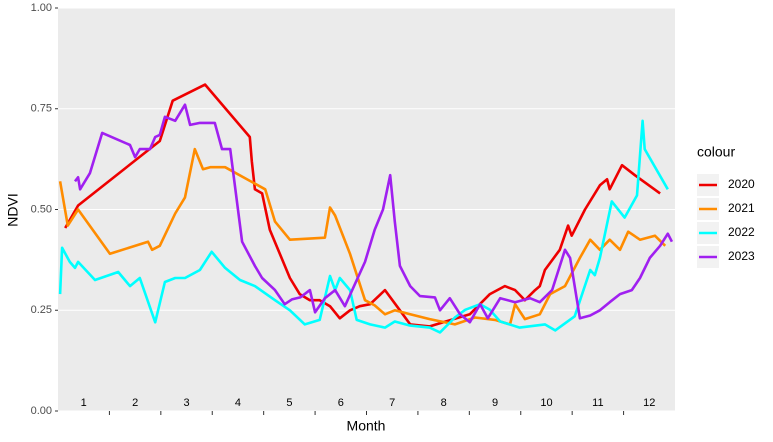 Image resolution: width=773 pixels, height=442 pixels. I want to click on y-tick-label: 0.25, so click(41, 310).